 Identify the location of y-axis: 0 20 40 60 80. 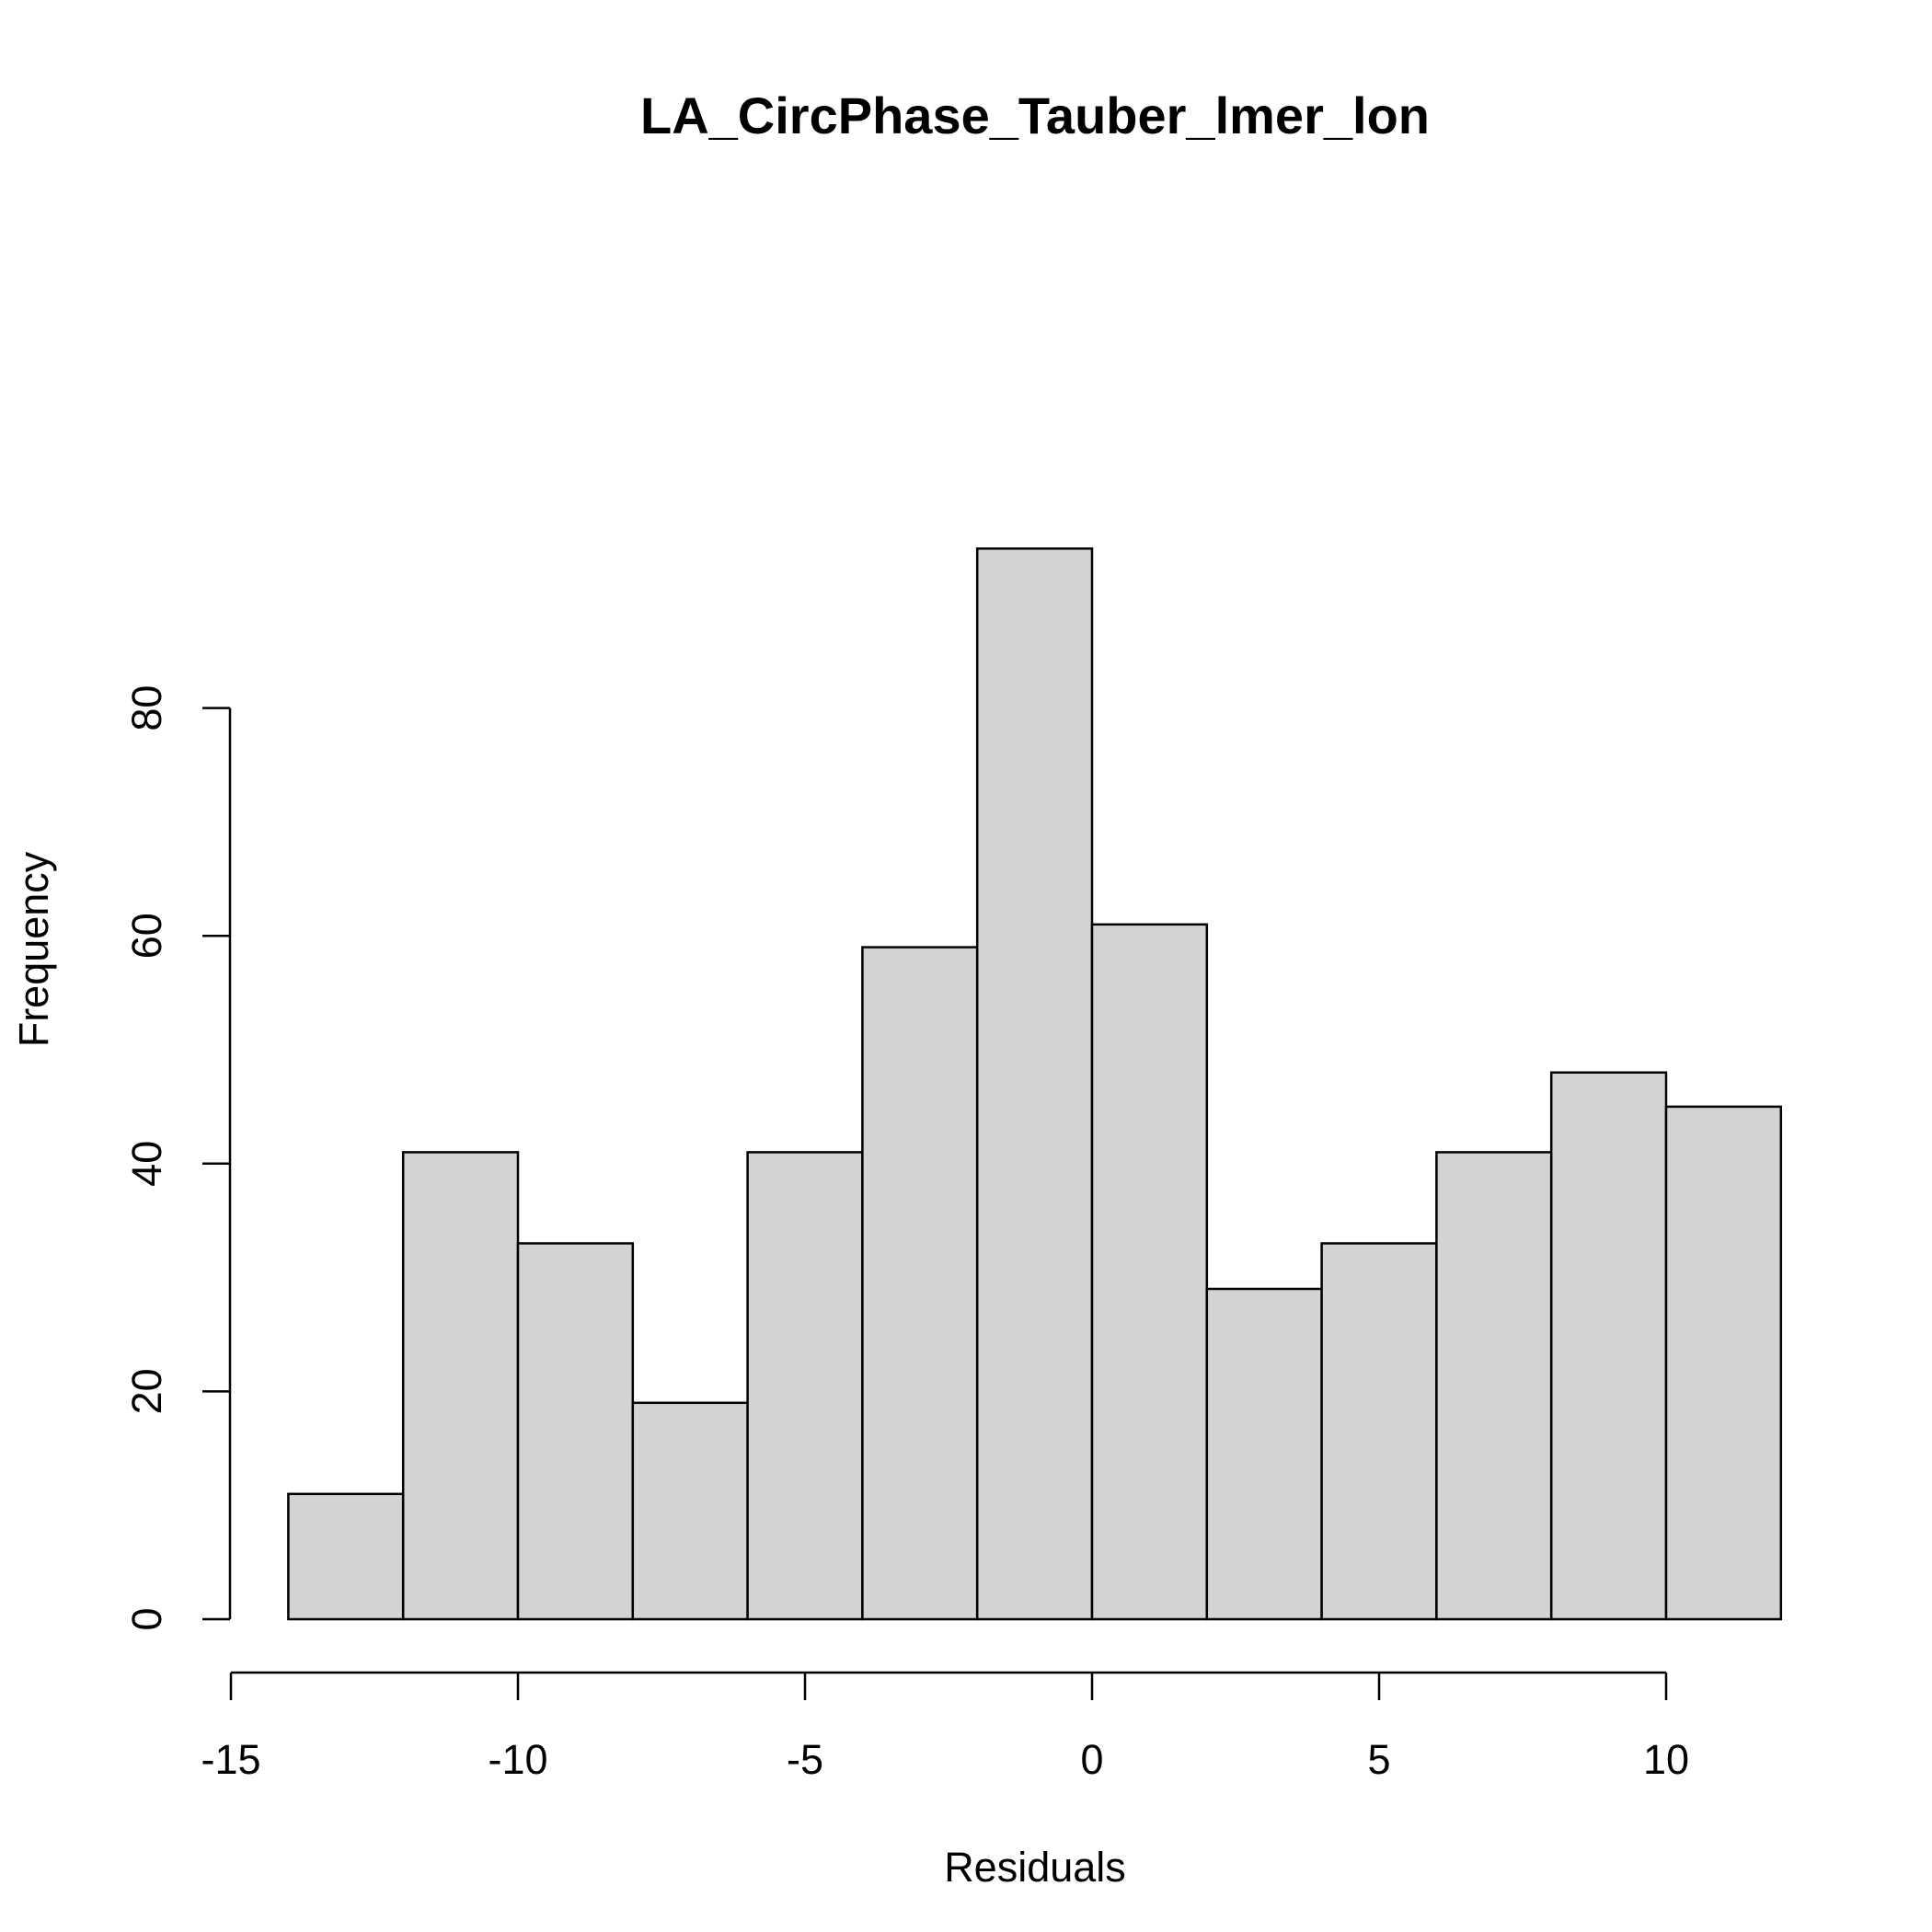
(177, 1158).